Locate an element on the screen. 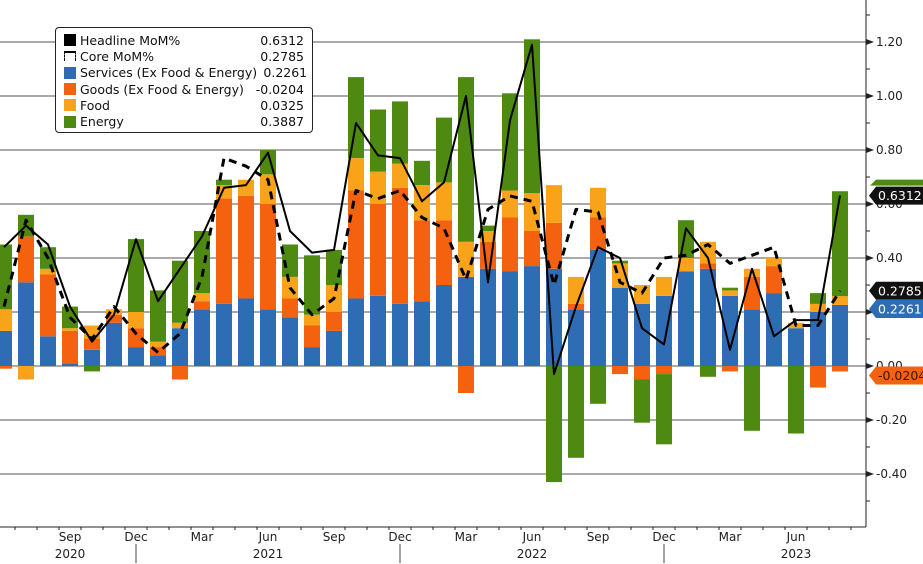  legend-item-headline: Headline MoM% 0.6312 is located at coordinates (184, 40).